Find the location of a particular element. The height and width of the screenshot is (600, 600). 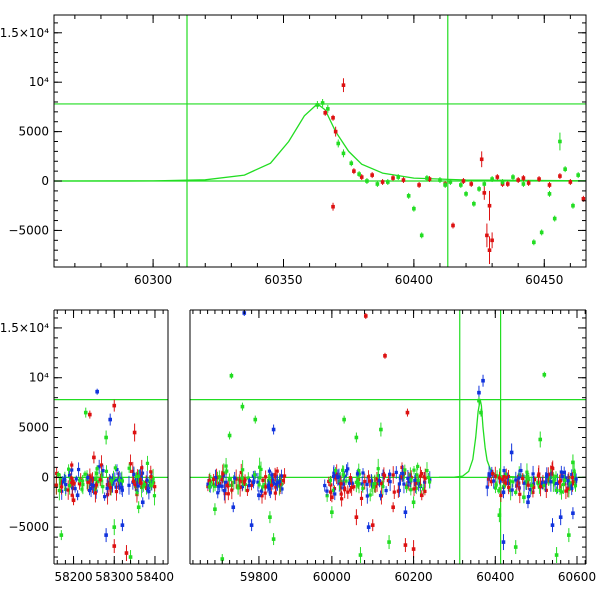

x-tick-label: 60300 is located at coordinates (153, 280).